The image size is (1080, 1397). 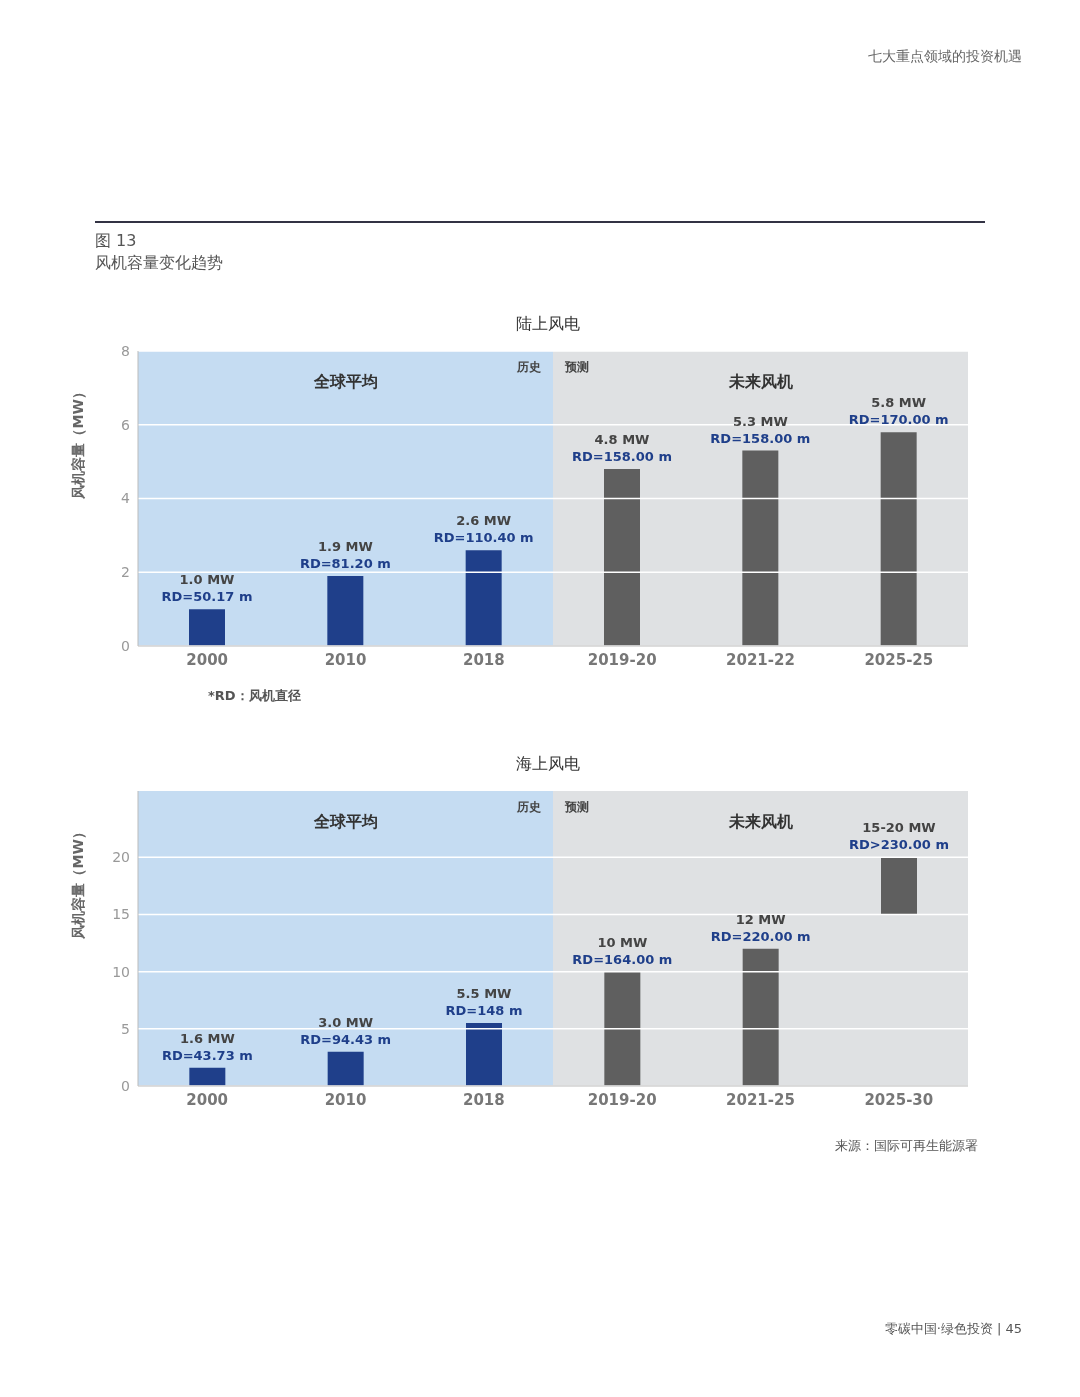 I want to click on y-tick-label: 15, so click(x=121, y=914).